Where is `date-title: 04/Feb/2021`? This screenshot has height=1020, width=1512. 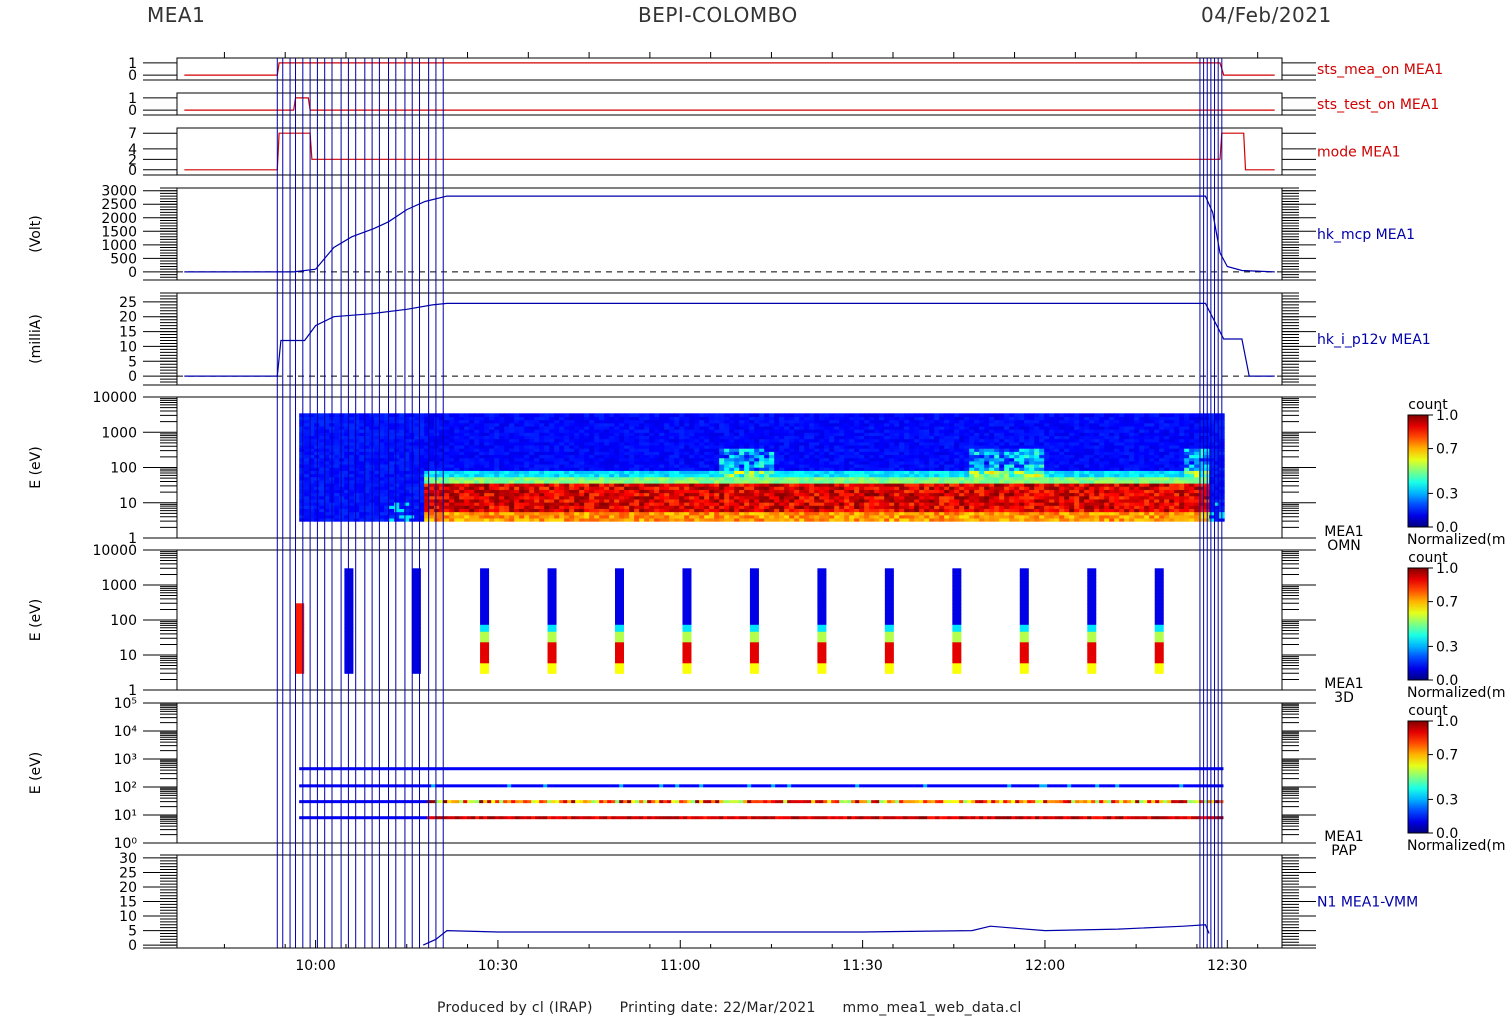 date-title: 04/Feb/2021 is located at coordinates (1266, 15).